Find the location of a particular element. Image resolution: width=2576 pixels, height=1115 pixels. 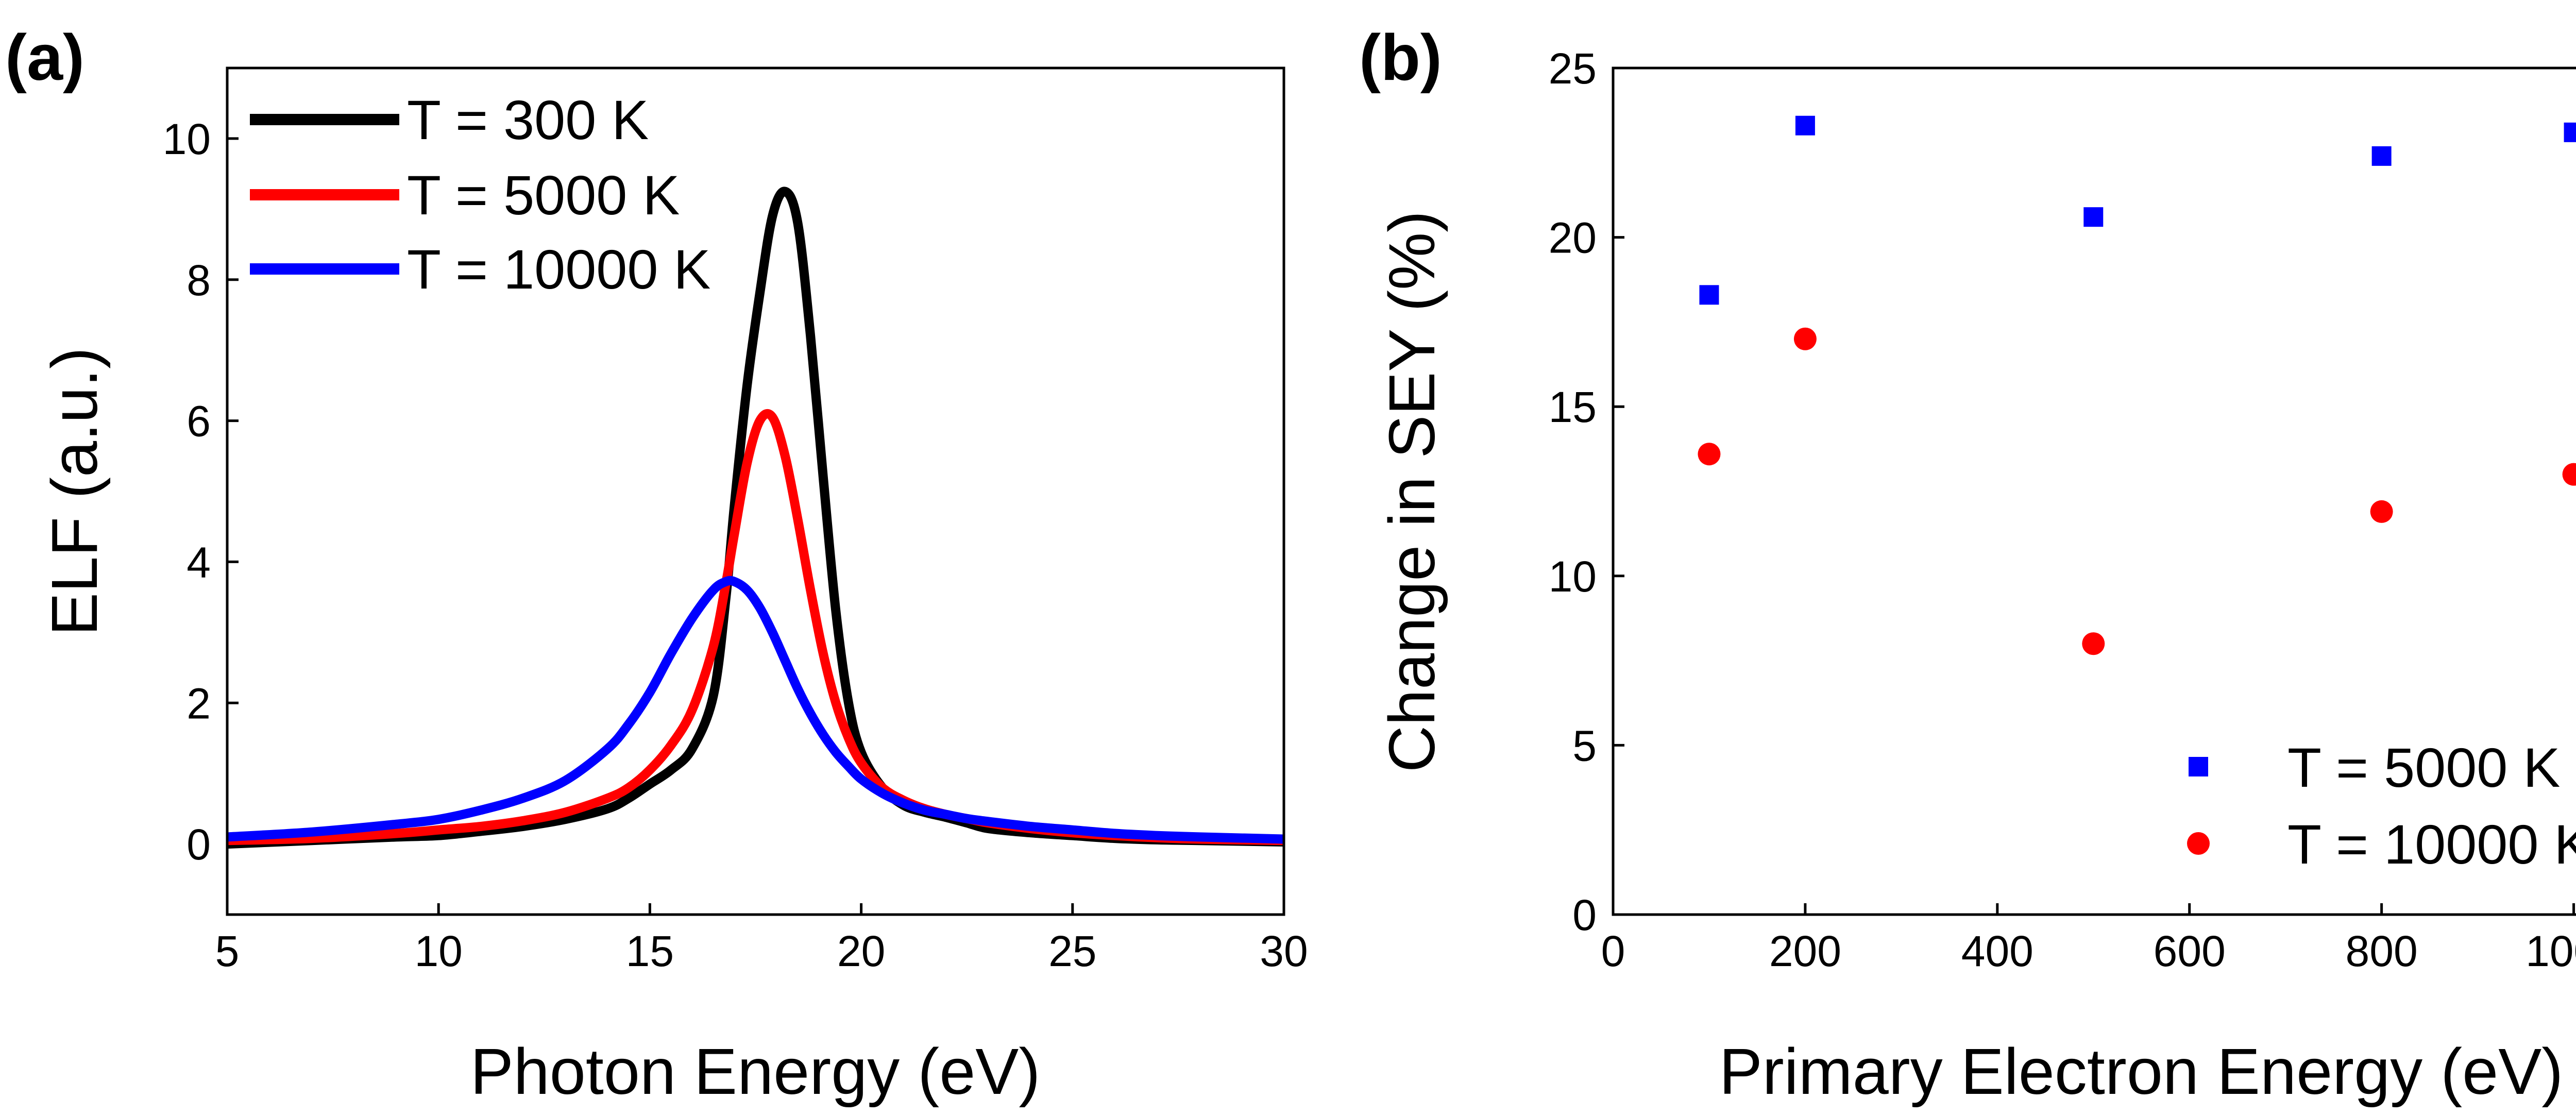

panel-a-x-tick-label-15: 15 is located at coordinates (650, 951).